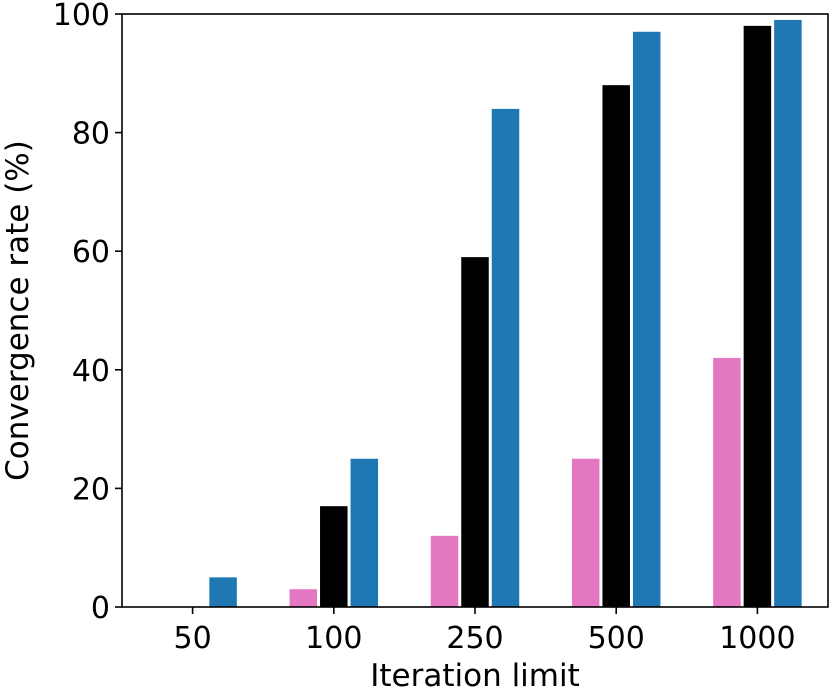 The width and height of the screenshot is (830, 690). I want to click on x-tick-label: 250, so click(474, 638).